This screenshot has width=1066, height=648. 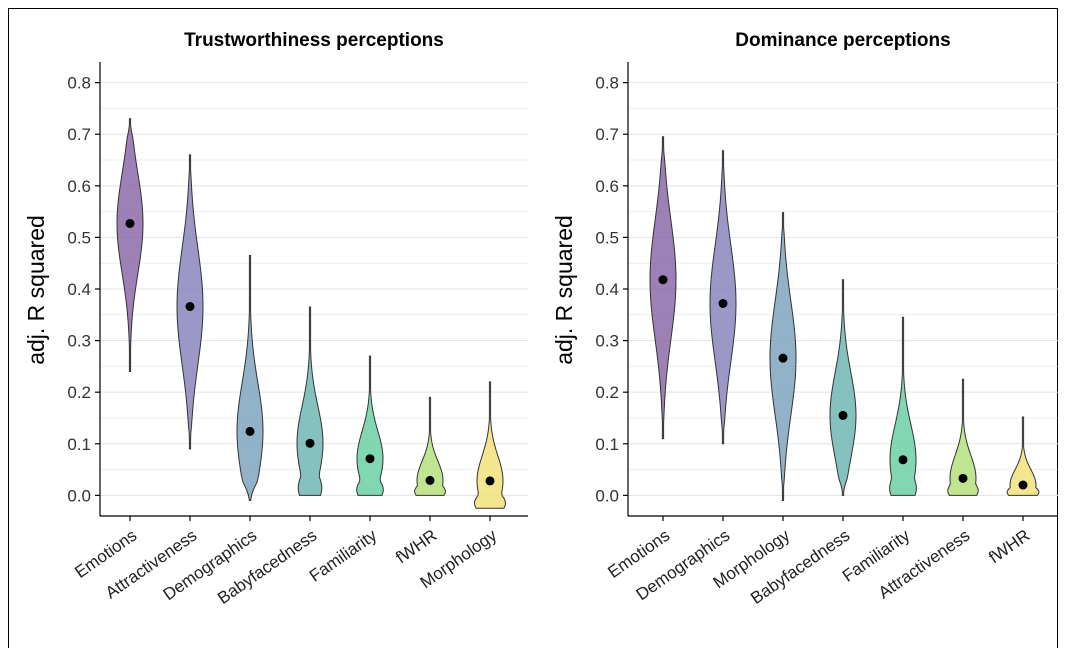 What do you see at coordinates (314, 40) in the screenshot?
I see `chart-title: Trustworthiness perceptions` at bounding box center [314, 40].